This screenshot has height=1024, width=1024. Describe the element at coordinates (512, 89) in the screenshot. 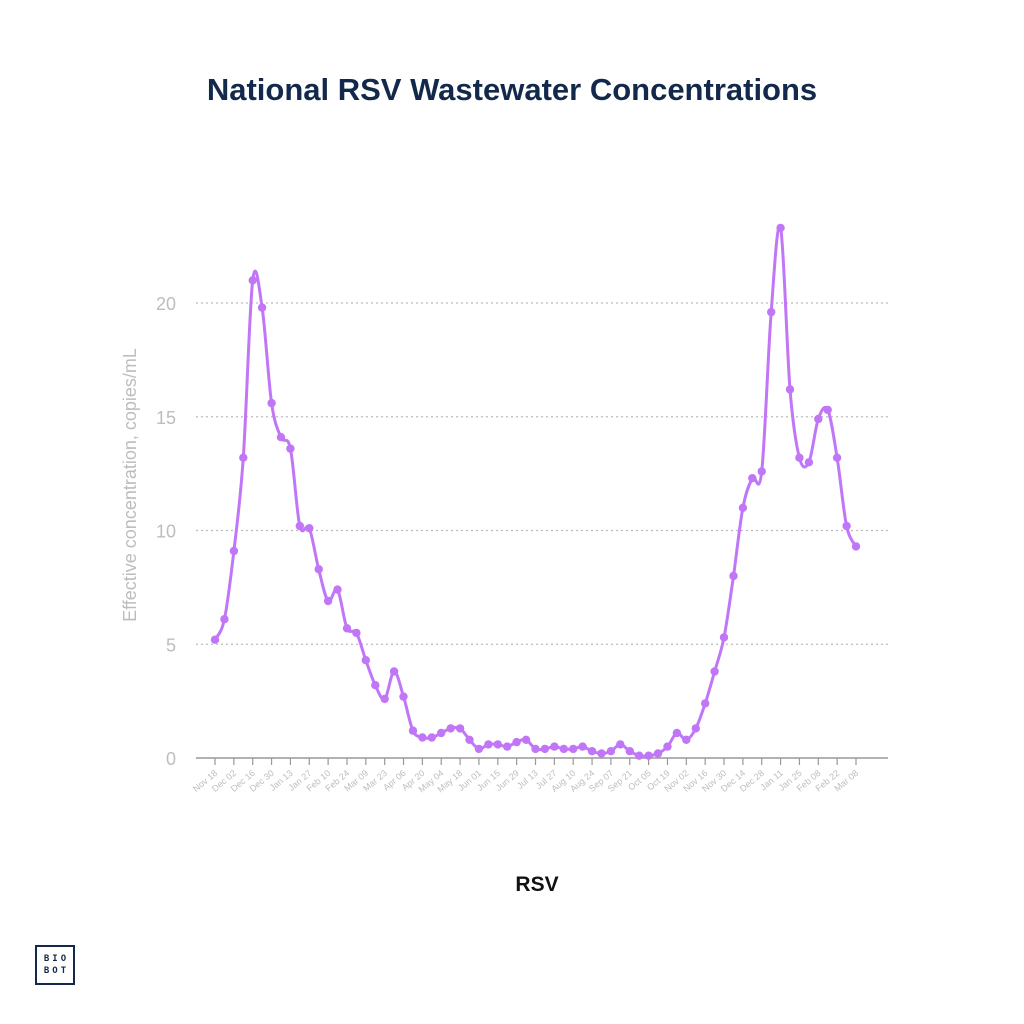

I see `chart-title: National RSV Wastewater Concentrations` at that location.